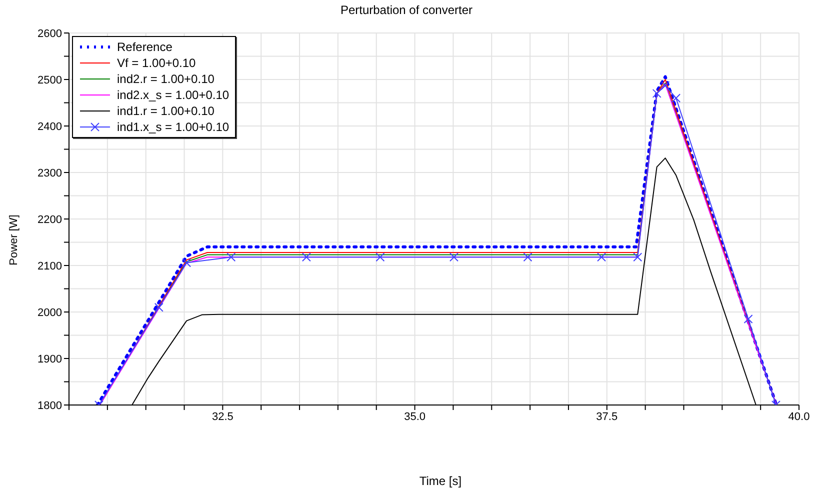 Image resolution: width=813 pixels, height=493 pixels. Describe the element at coordinates (50, 80) in the screenshot. I see `y-tick-label: 2500` at that location.